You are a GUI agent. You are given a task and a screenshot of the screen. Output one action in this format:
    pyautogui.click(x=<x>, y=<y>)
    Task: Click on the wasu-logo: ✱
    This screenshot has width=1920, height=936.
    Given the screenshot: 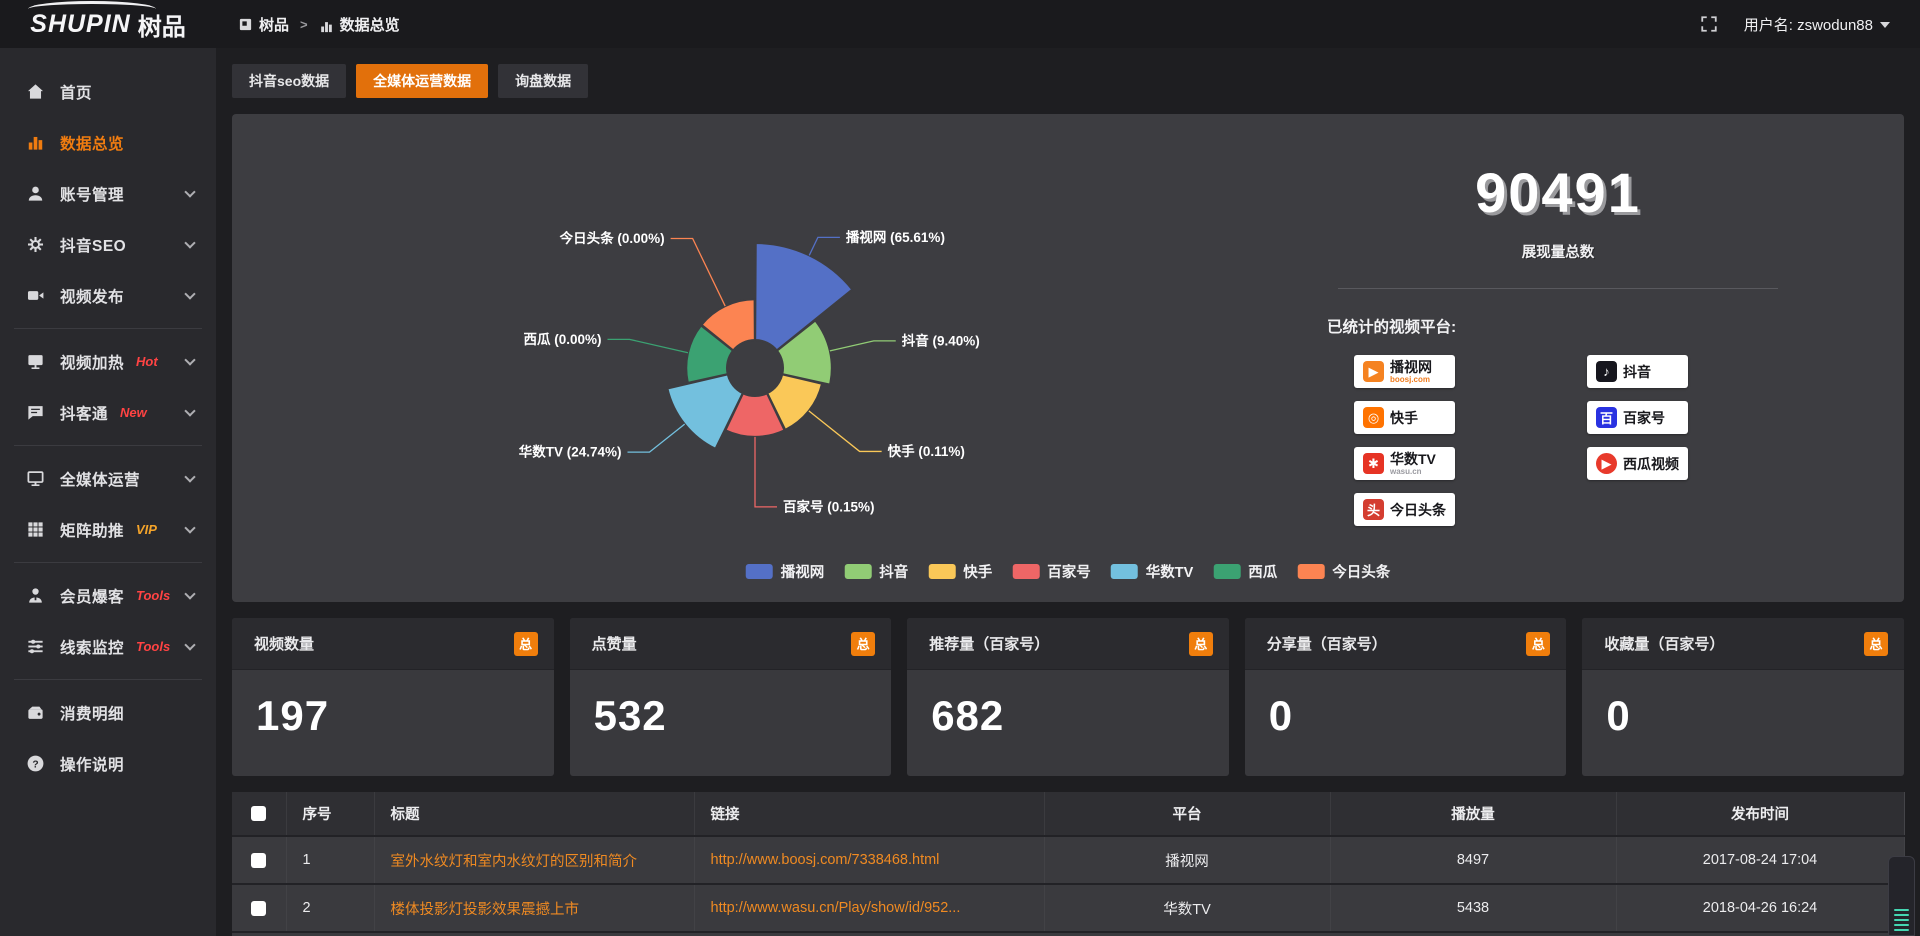 What is the action you would take?
    pyautogui.click(x=1373, y=463)
    